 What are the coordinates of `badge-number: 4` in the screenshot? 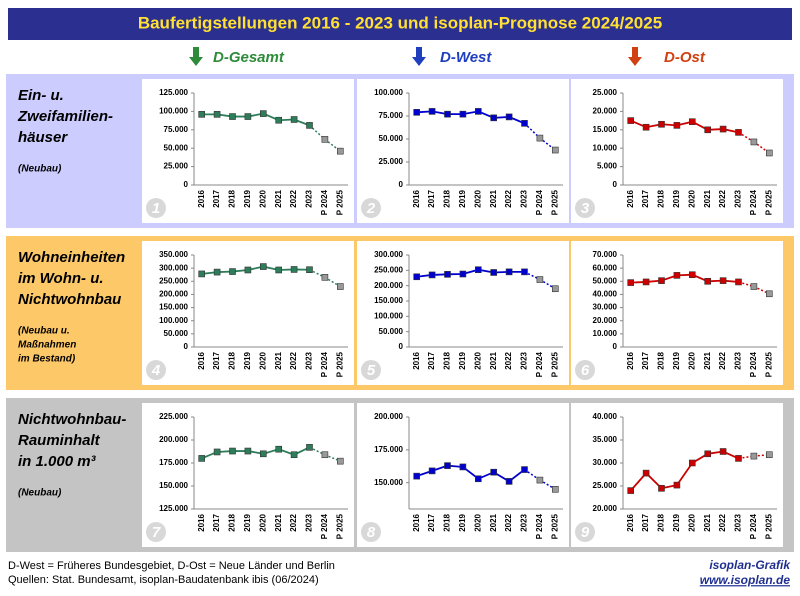 It's located at (156, 370).